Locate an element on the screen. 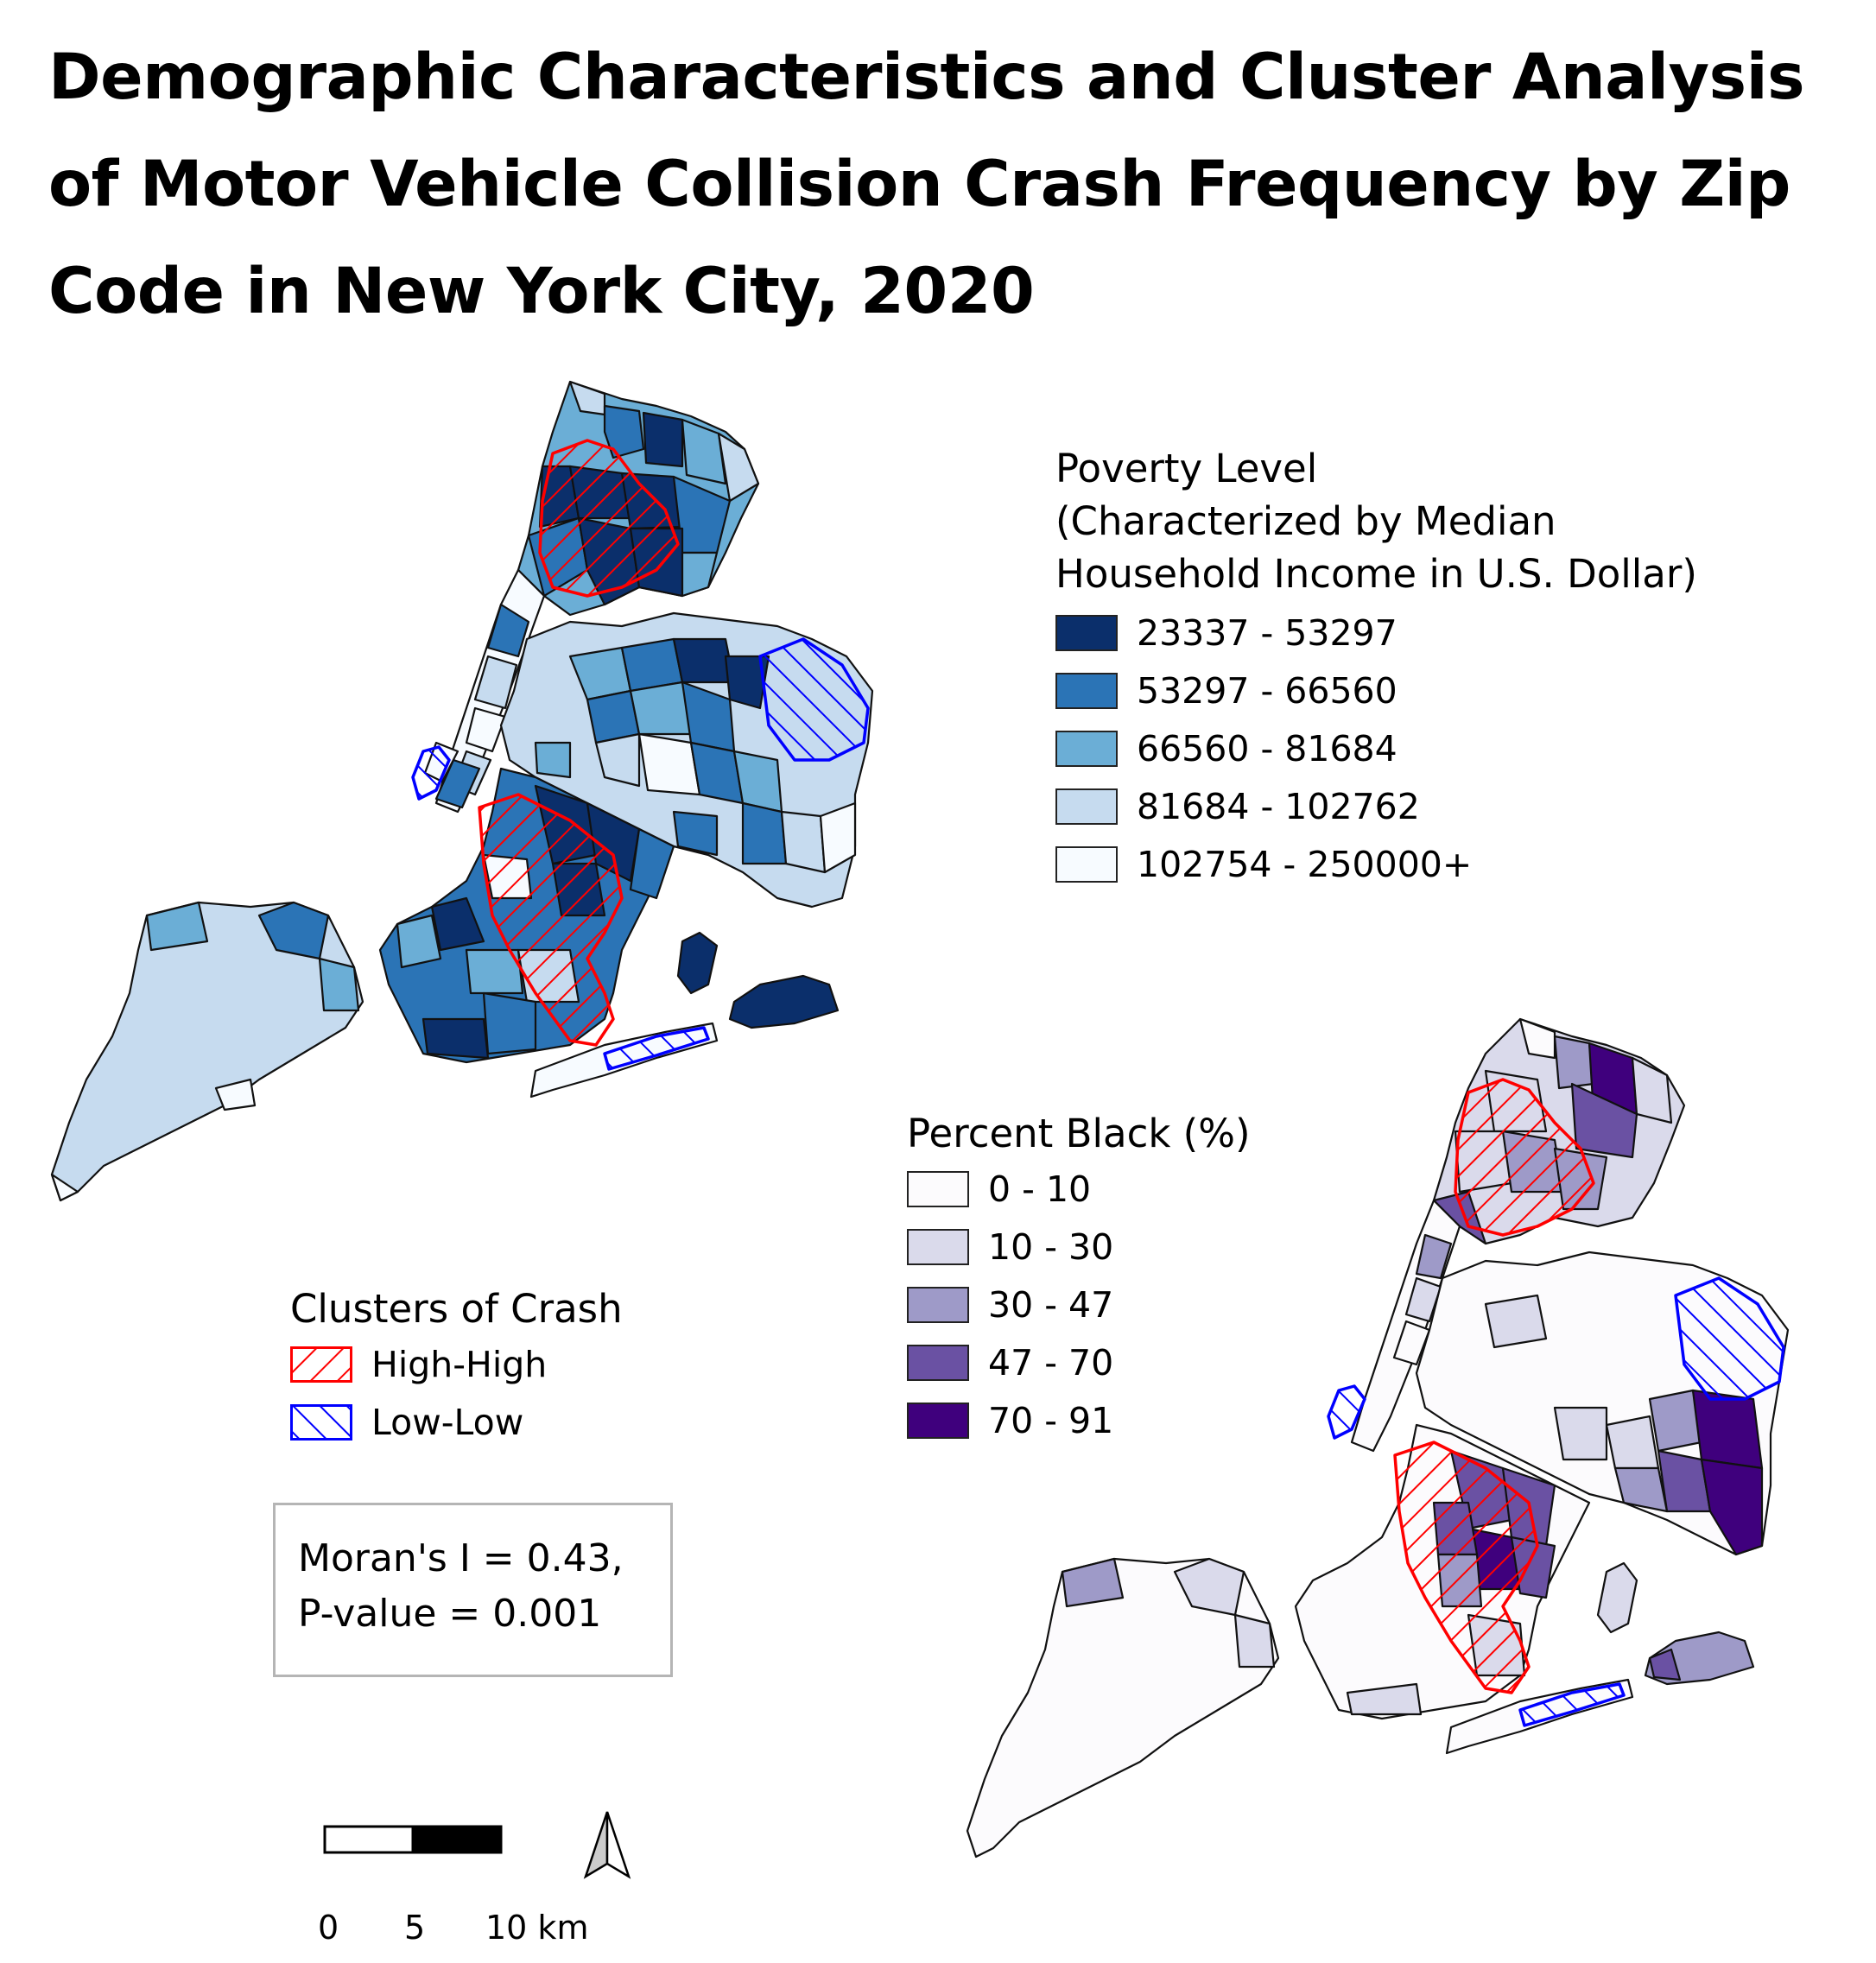 The width and height of the screenshot is (1876, 1963). black-label-5: 70 - 91 is located at coordinates (1051, 1420).